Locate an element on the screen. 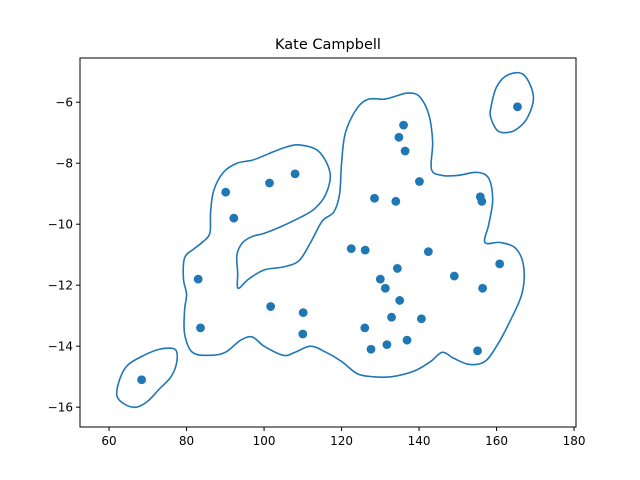  x-tick-label: 180 is located at coordinates (574, 441).